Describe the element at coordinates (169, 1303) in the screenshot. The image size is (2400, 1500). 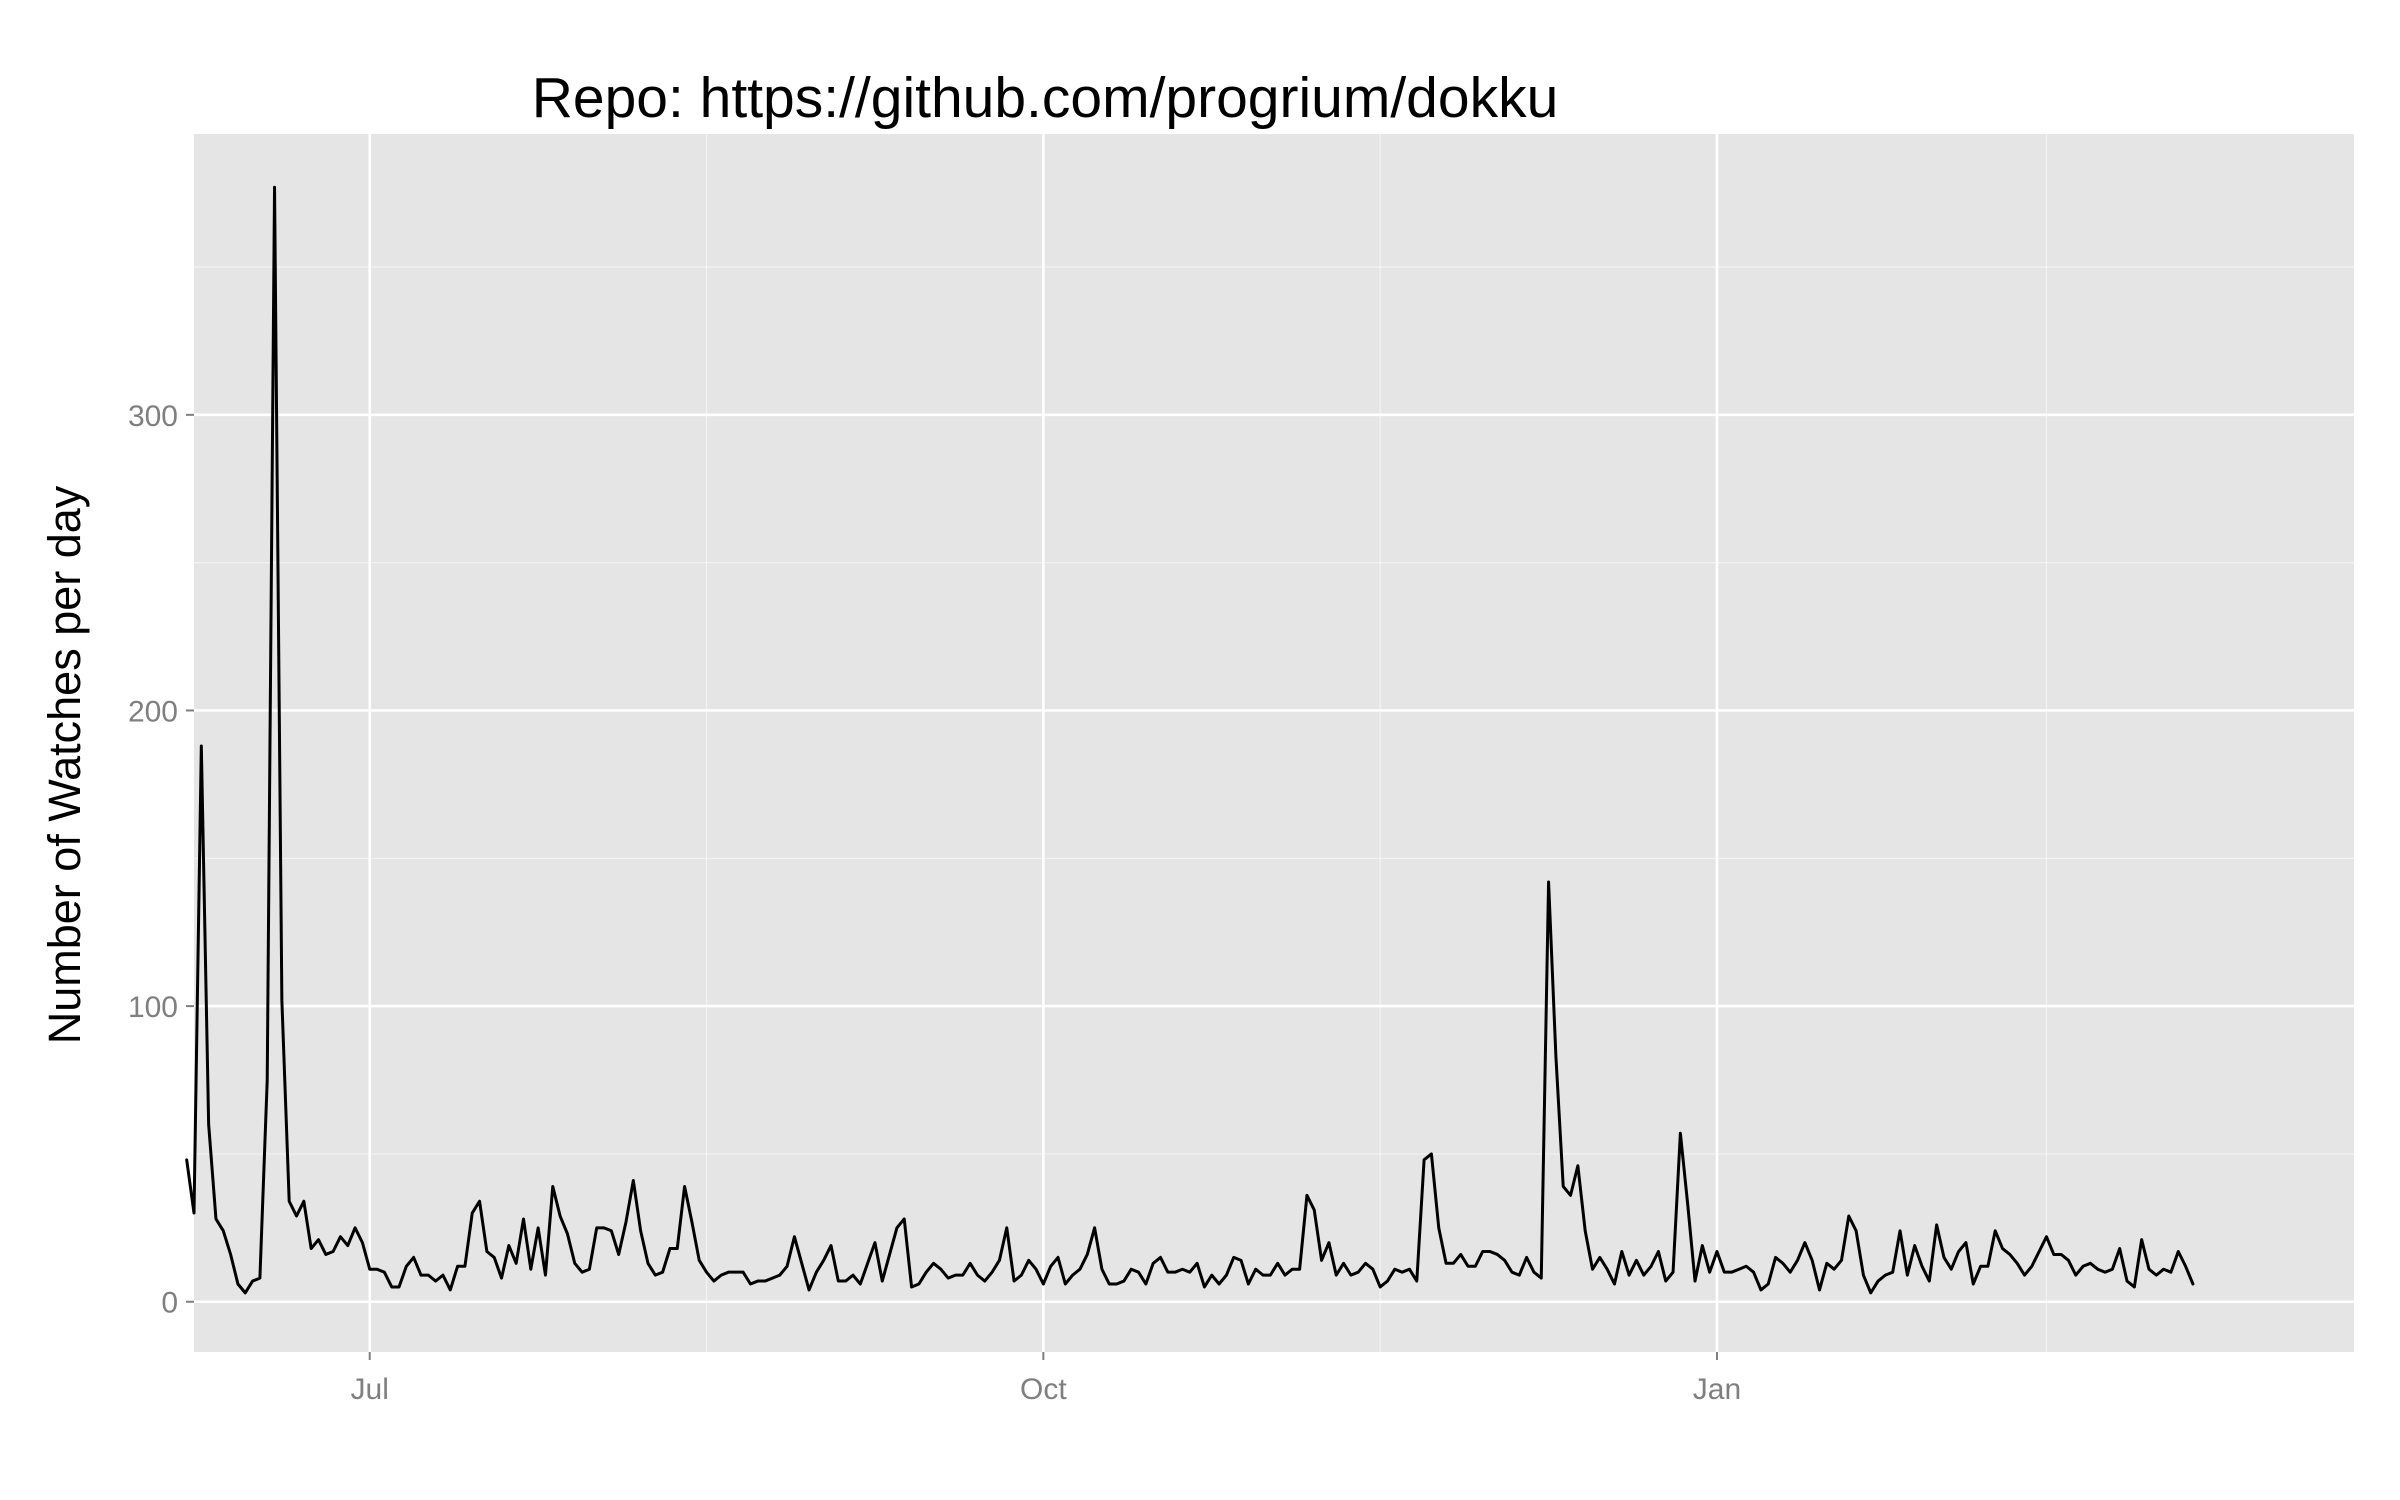
I see `y-tick-label-0: 0` at that location.